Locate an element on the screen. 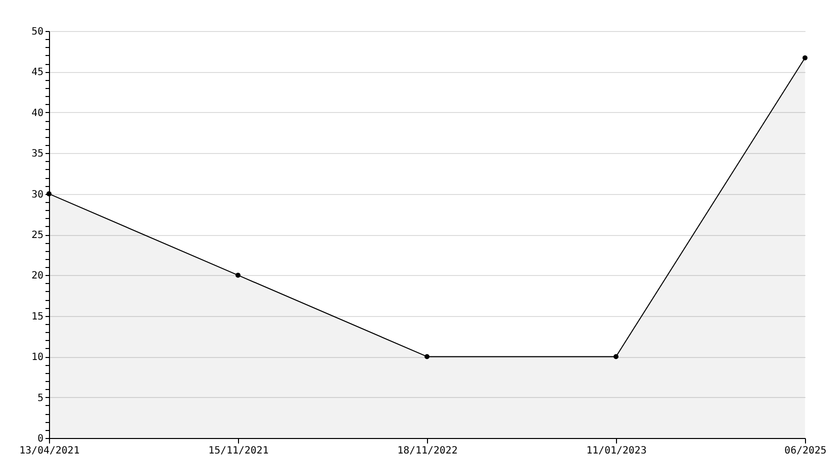 The width and height of the screenshot is (834, 468). x-tick-label: 11/01/2023 is located at coordinates (616, 451).